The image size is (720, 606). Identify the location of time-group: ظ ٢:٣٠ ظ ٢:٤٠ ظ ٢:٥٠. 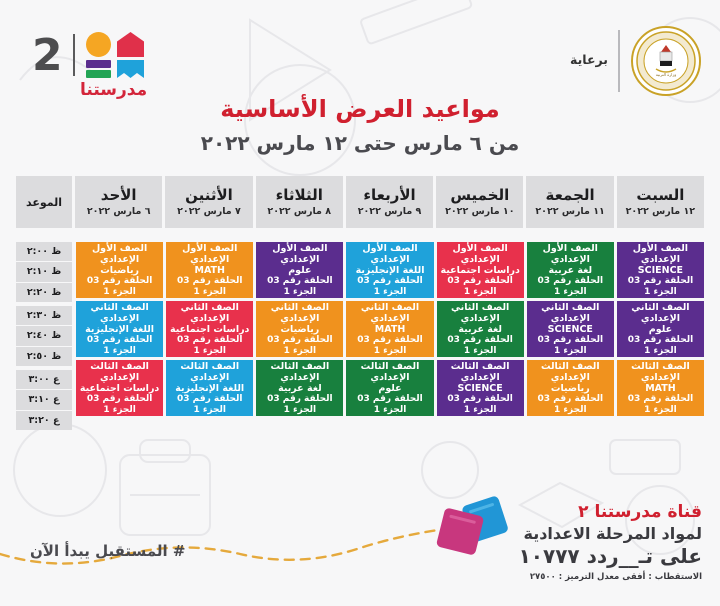
(44, 336).